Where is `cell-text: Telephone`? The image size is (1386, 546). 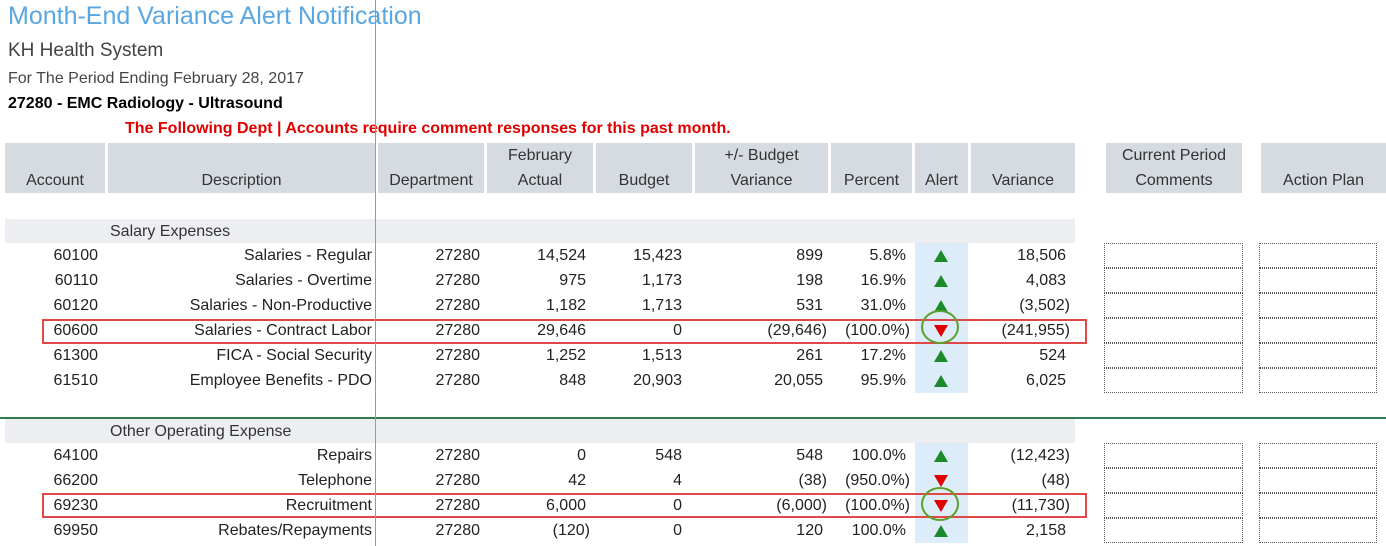 cell-text: Telephone is located at coordinates (335, 480).